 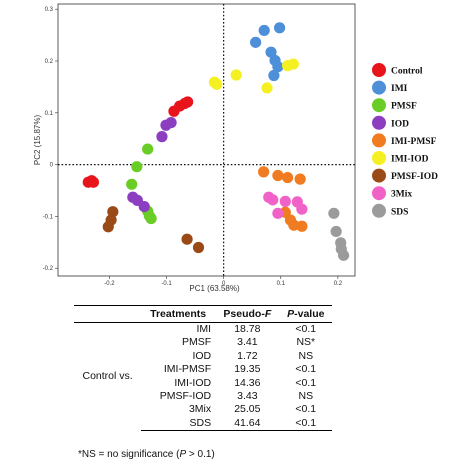 I want to click on pseudo-f-cell: 18.78, so click(x=247, y=329).